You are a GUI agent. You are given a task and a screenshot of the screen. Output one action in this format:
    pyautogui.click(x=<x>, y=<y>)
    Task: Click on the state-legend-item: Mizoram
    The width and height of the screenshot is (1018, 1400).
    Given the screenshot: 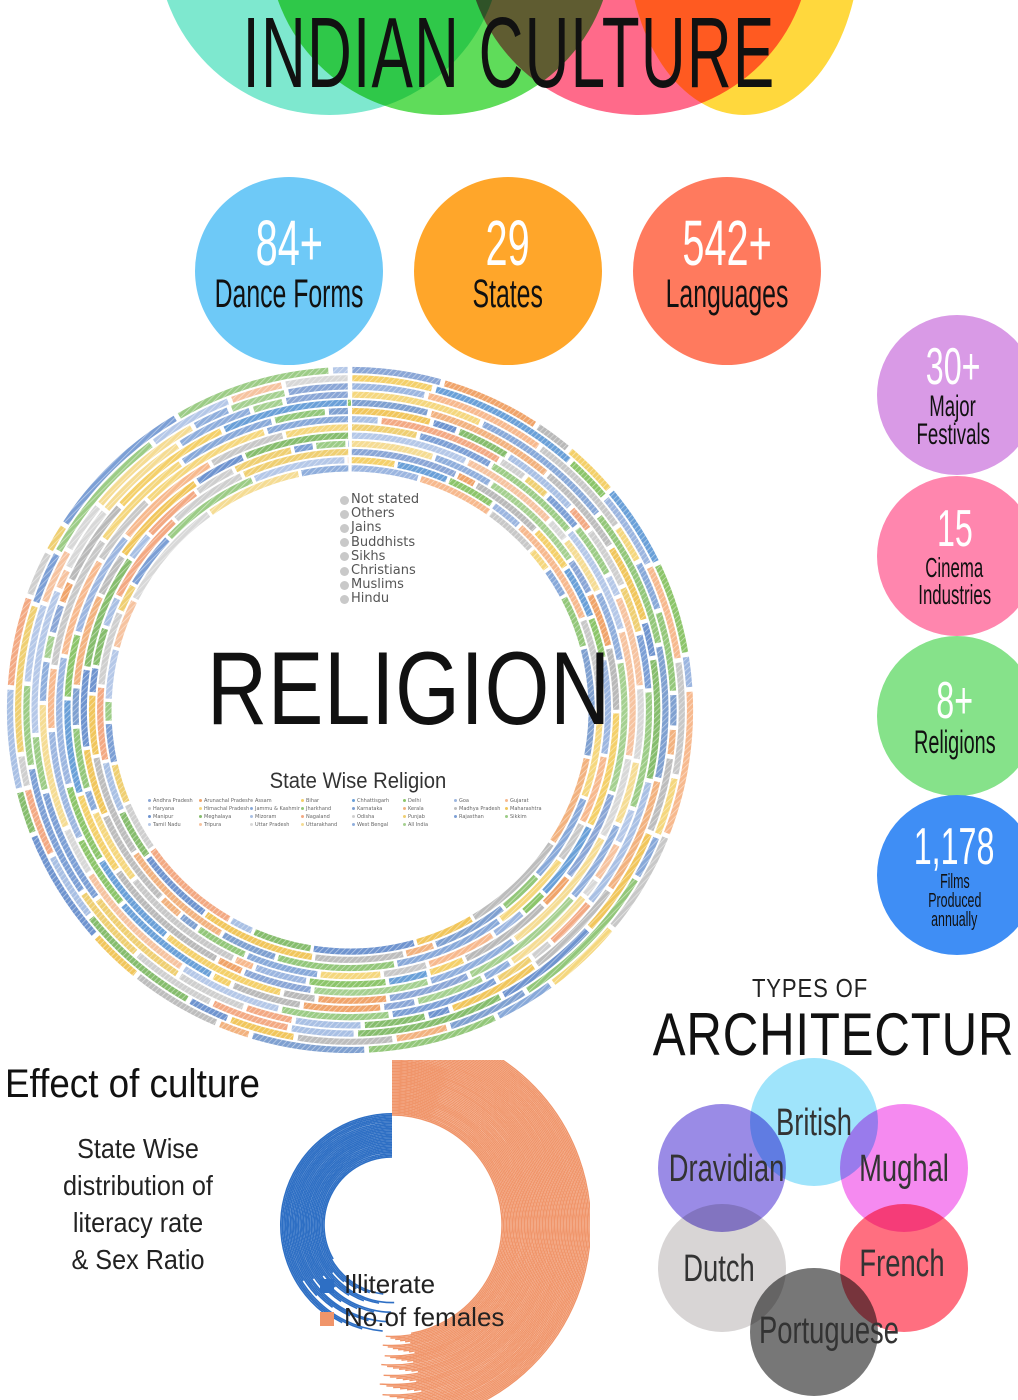 What is the action you would take?
    pyautogui.click(x=275, y=817)
    